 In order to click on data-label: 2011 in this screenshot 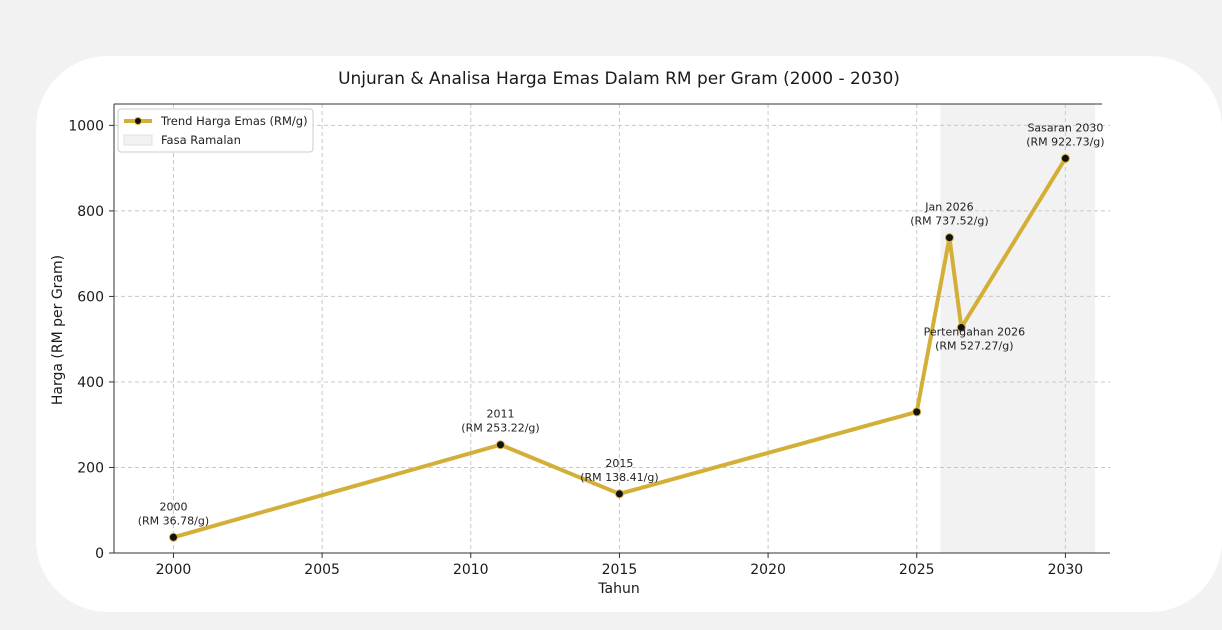, I will do `click(501, 414)`.